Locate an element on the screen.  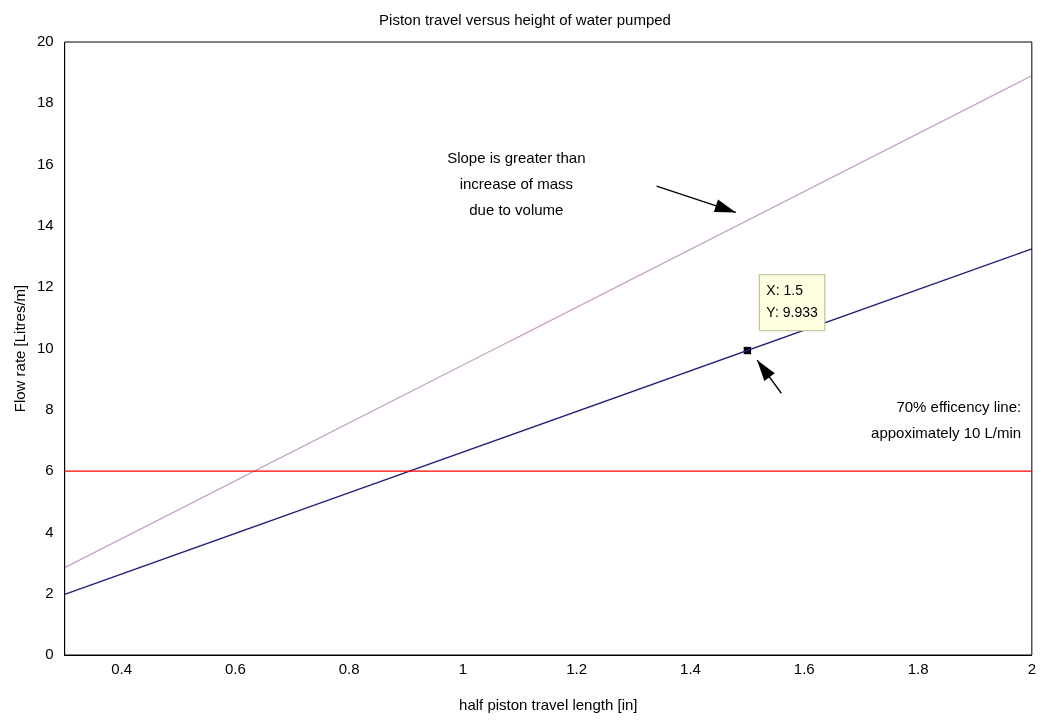
annotation: Slope is greater than increase of mass due to volume is located at coordinates (516, 183).